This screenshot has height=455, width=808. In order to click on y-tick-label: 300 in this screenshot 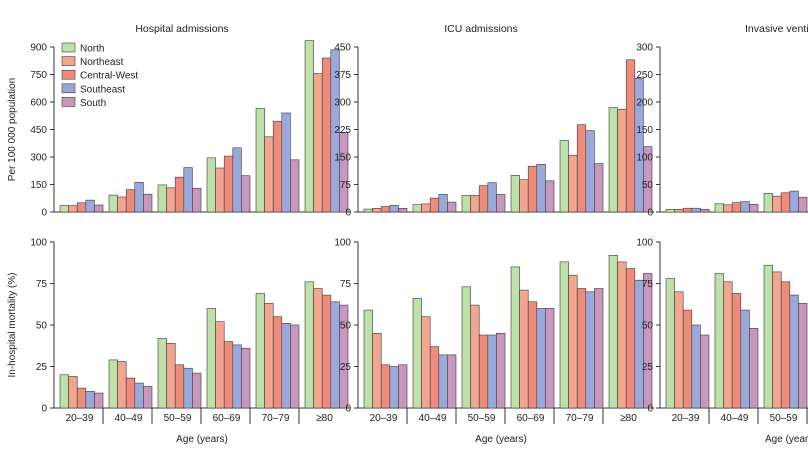, I will do `click(38, 158)`.